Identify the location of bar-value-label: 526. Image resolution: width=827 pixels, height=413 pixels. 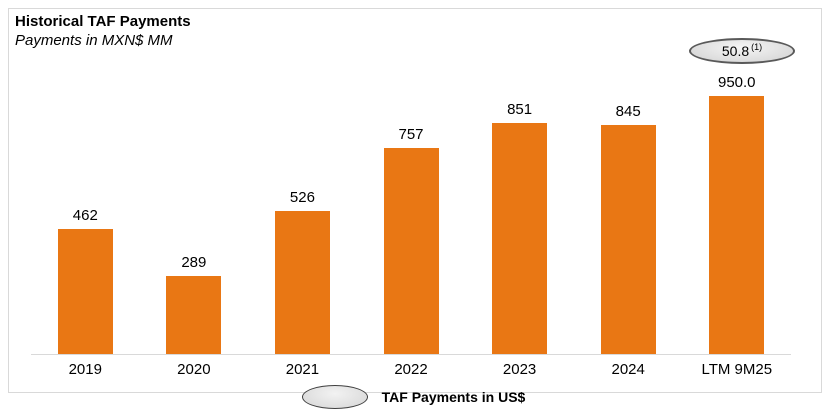
(302, 198).